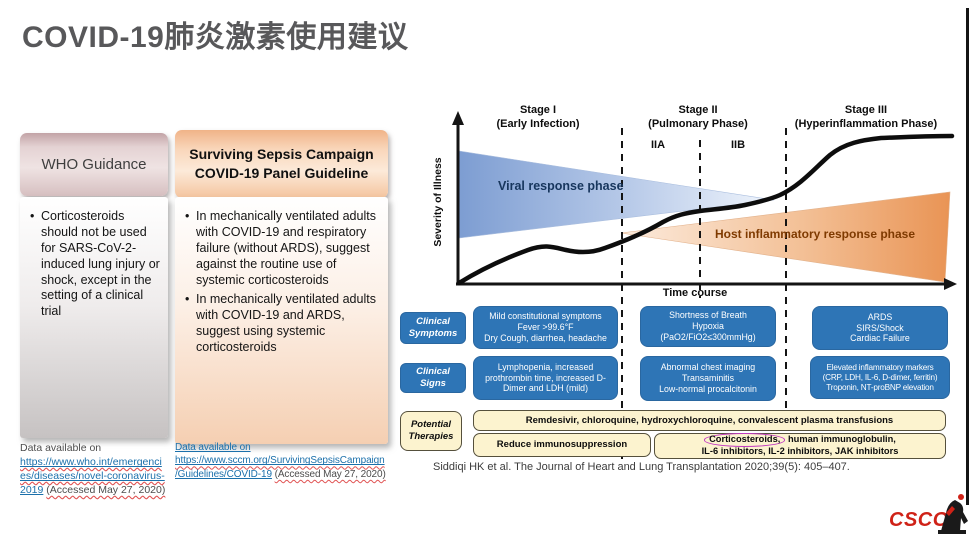 Image resolution: width=975 pixels, height=539 pixels. I want to click on ssc-source-link: /Guidelines/COVID-19, so click(223, 474).